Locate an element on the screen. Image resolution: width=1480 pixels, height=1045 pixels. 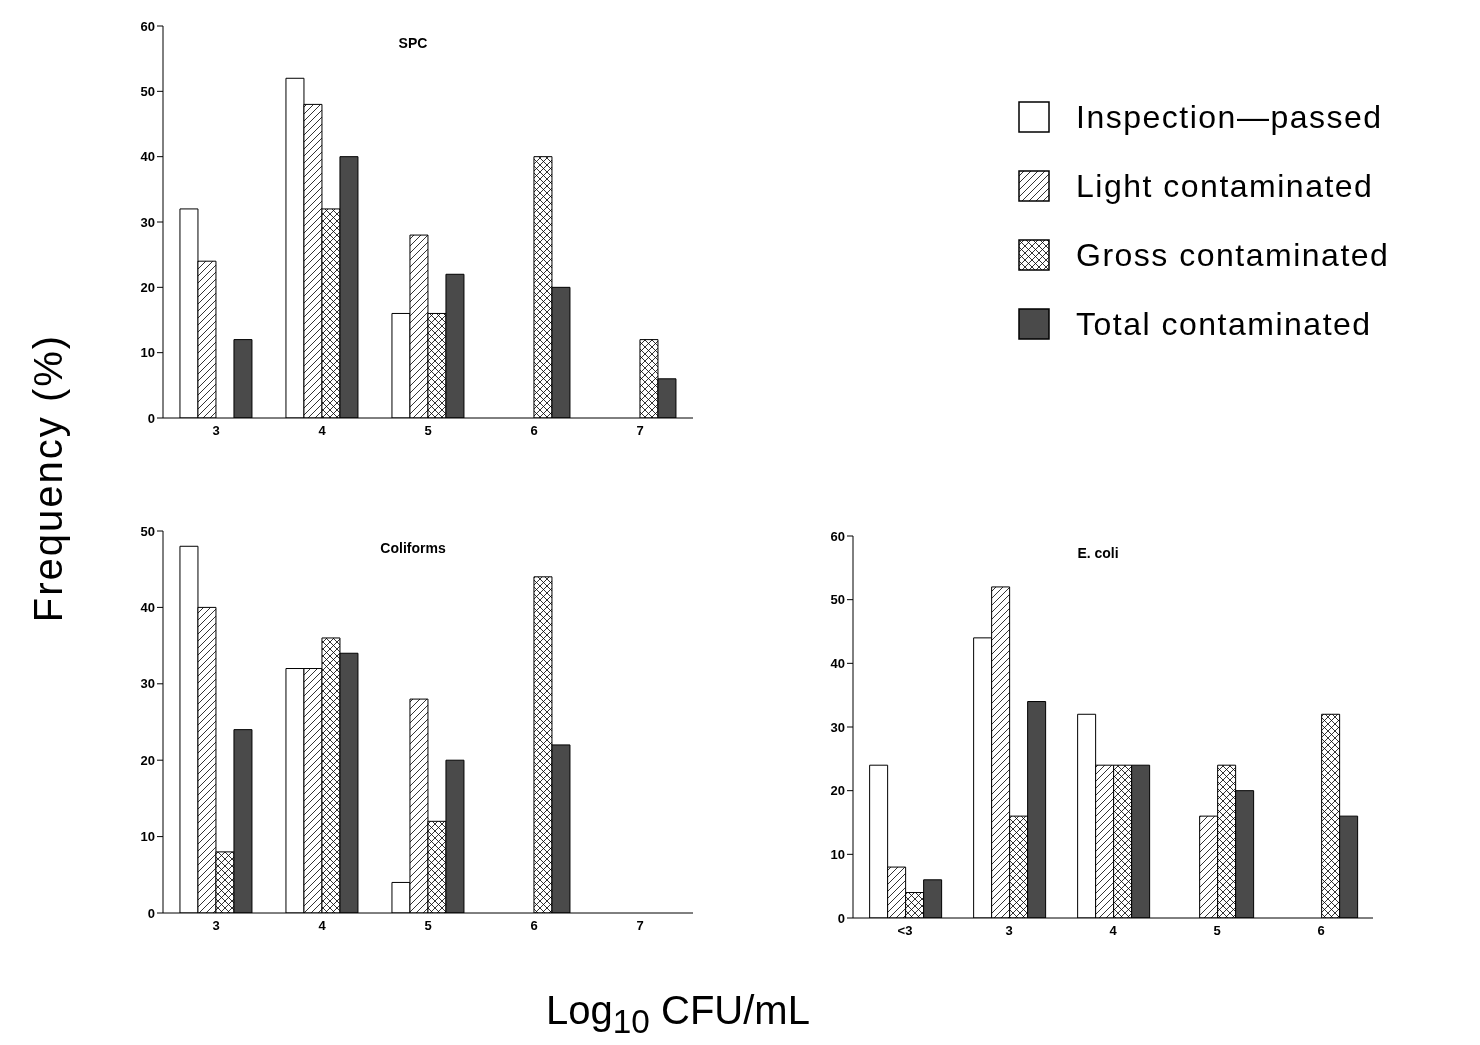
y-axis-title: Frequency (%) is located at coordinates (48, 478).